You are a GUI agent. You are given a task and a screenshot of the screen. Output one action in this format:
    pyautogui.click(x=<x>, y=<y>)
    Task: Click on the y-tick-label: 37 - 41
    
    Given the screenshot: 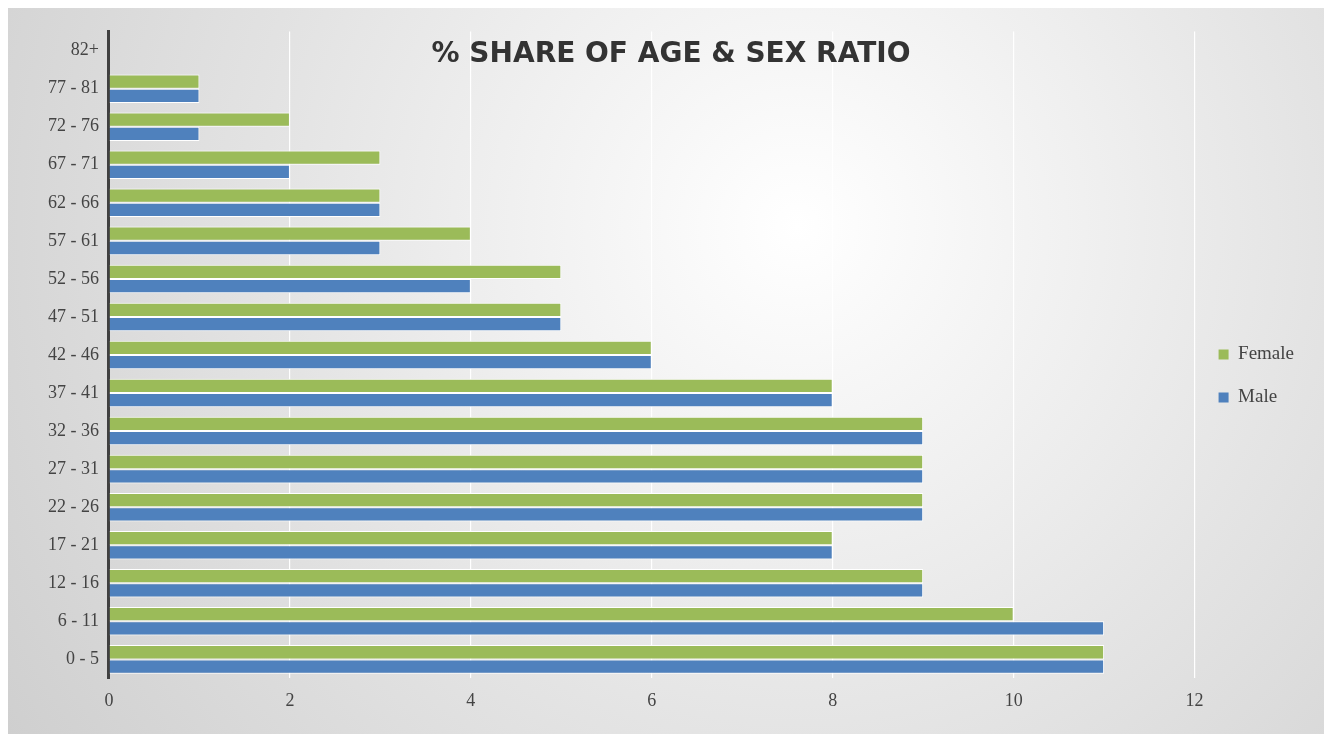 What is the action you would take?
    pyautogui.click(x=73, y=391)
    